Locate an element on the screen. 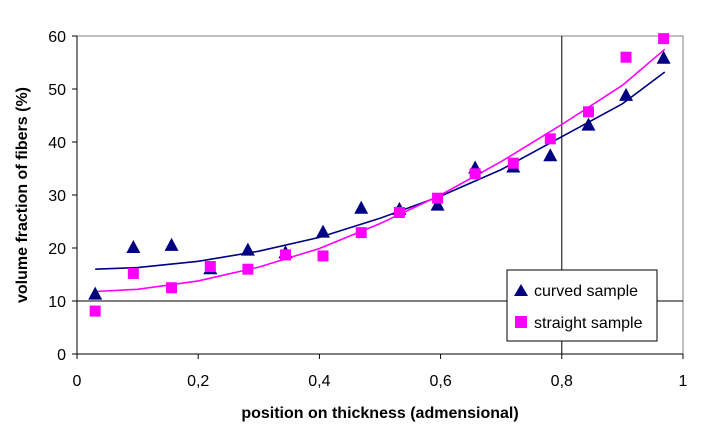 Image resolution: width=708 pixels, height=438 pixels. x-tick-label: 0,8 is located at coordinates (562, 381).